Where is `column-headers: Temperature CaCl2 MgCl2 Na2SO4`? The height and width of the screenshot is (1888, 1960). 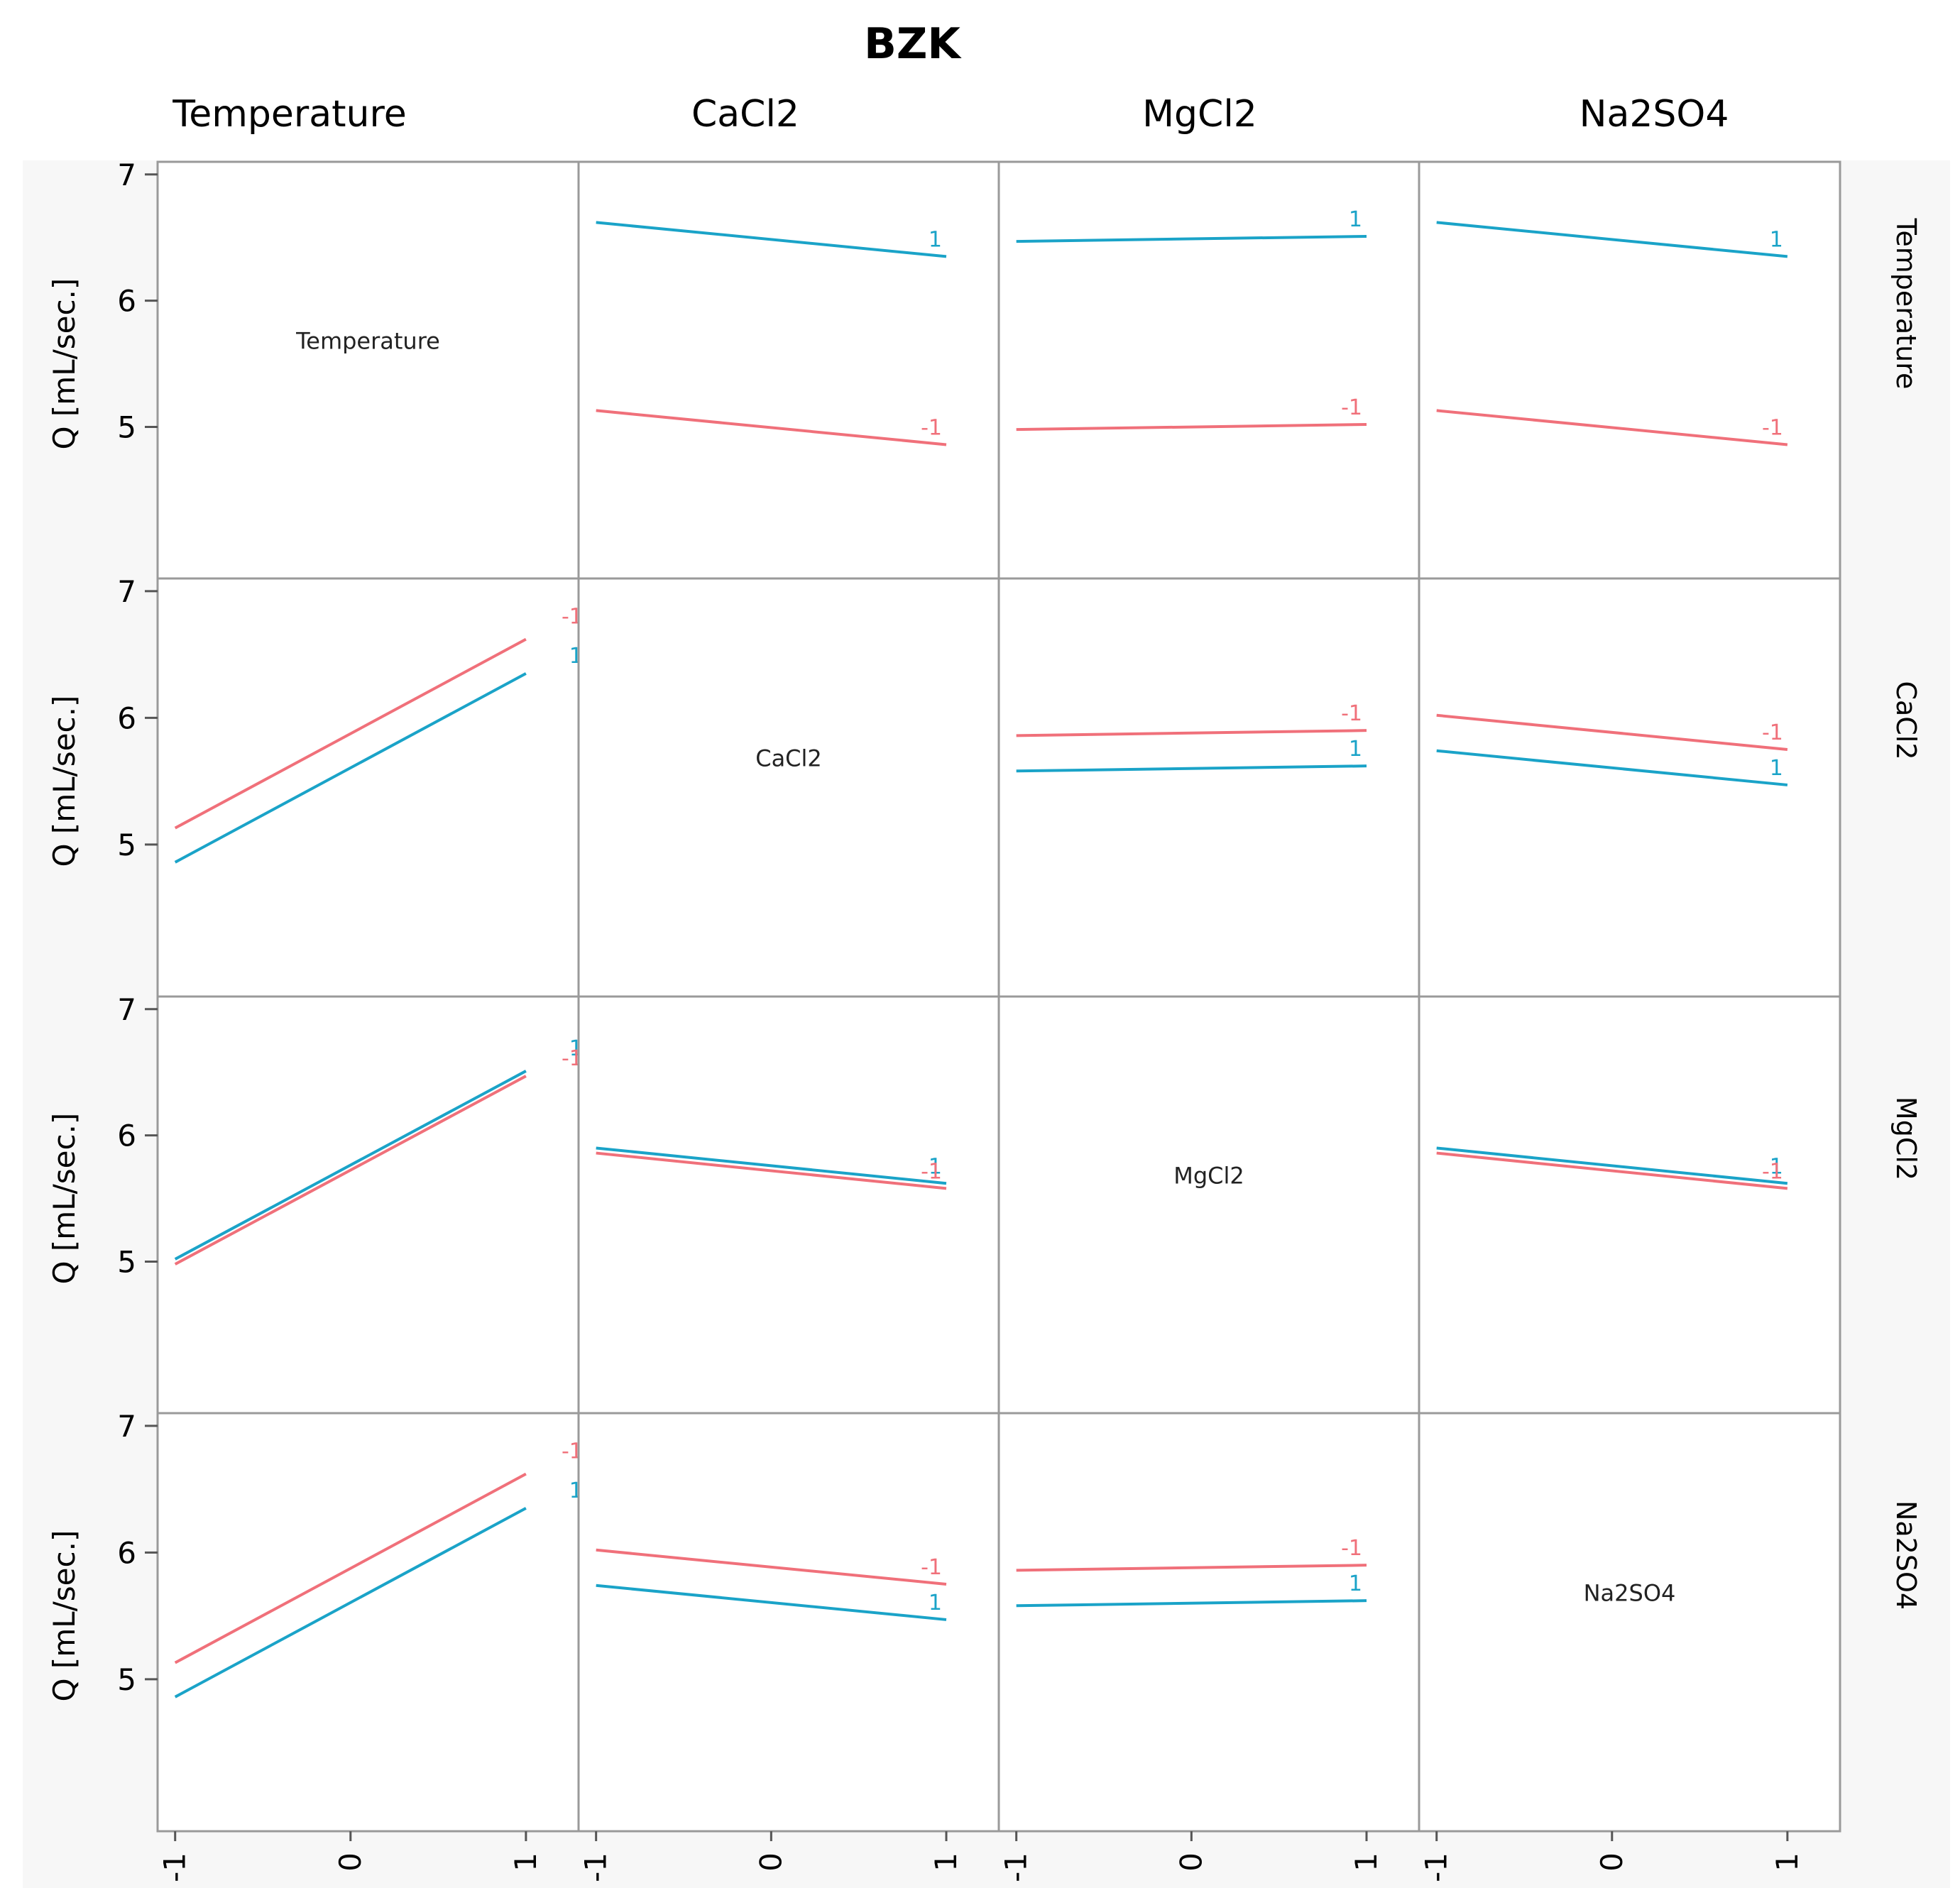
column-headers: Temperature CaCl2 MgCl2 Na2SO4 is located at coordinates (951, 114).